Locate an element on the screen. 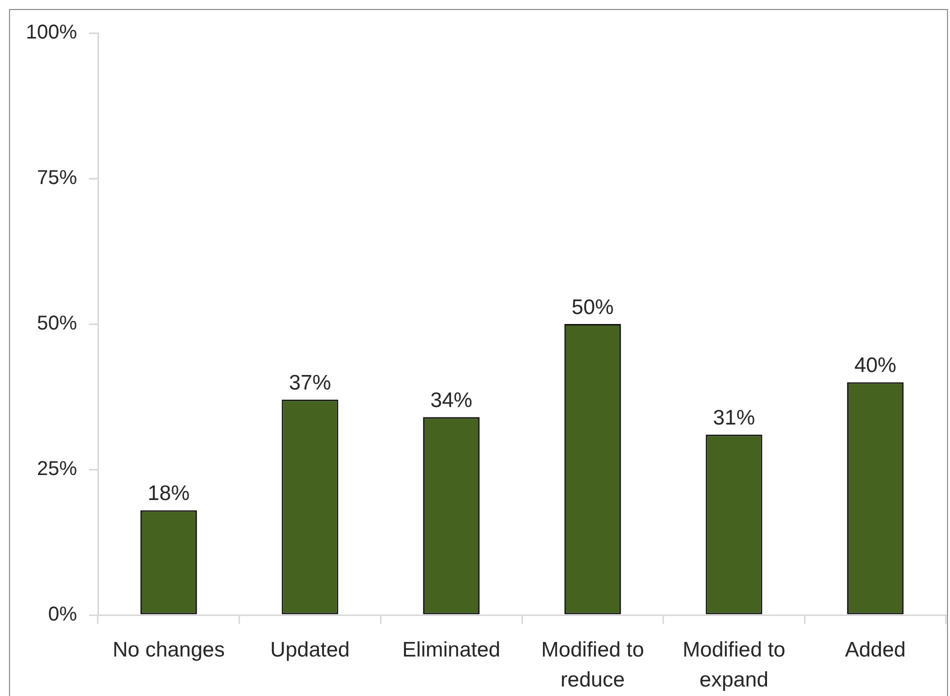  x-tick-label: Modified to expand is located at coordinates (734, 665).